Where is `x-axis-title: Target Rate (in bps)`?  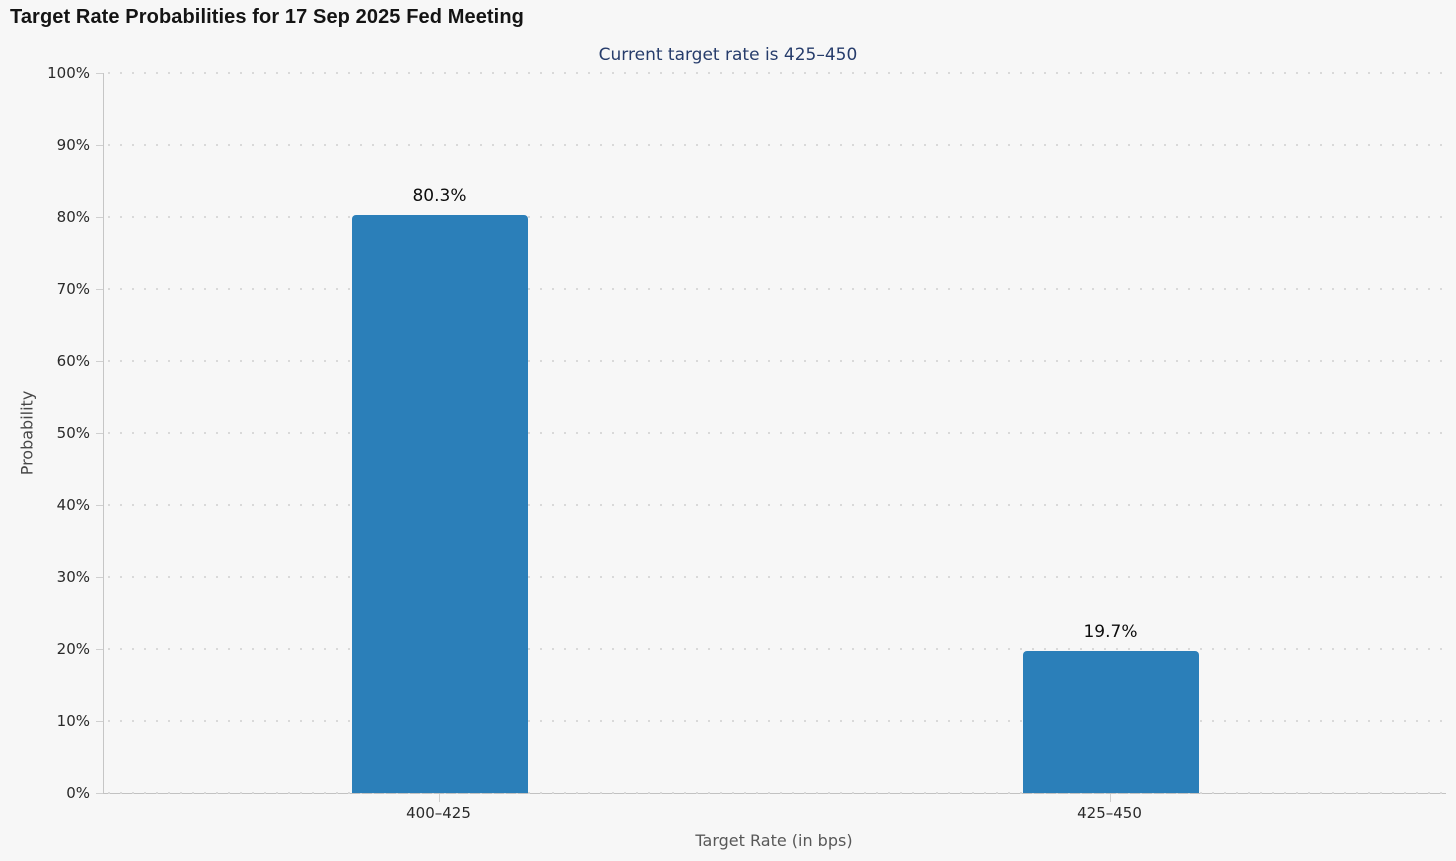 x-axis-title: Target Rate (in bps) is located at coordinates (774, 840).